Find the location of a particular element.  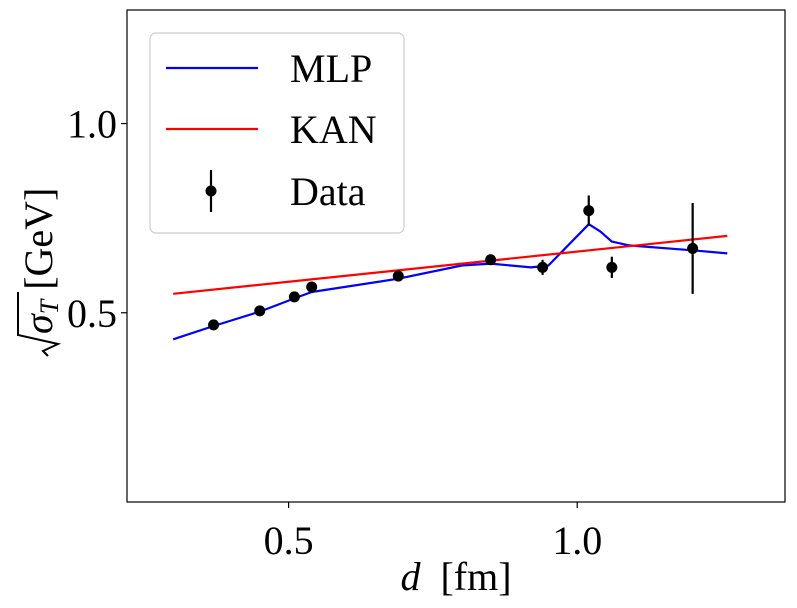

x-axis-variable: d is located at coordinates (410, 576).